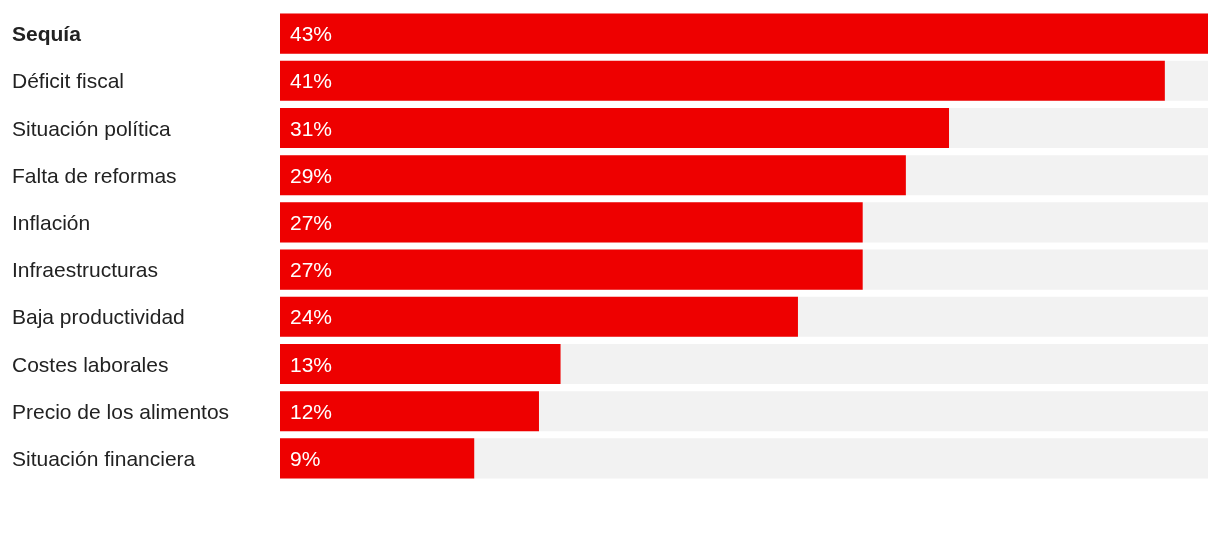  What do you see at coordinates (311, 34) in the screenshot?
I see `data-label: 43%` at bounding box center [311, 34].